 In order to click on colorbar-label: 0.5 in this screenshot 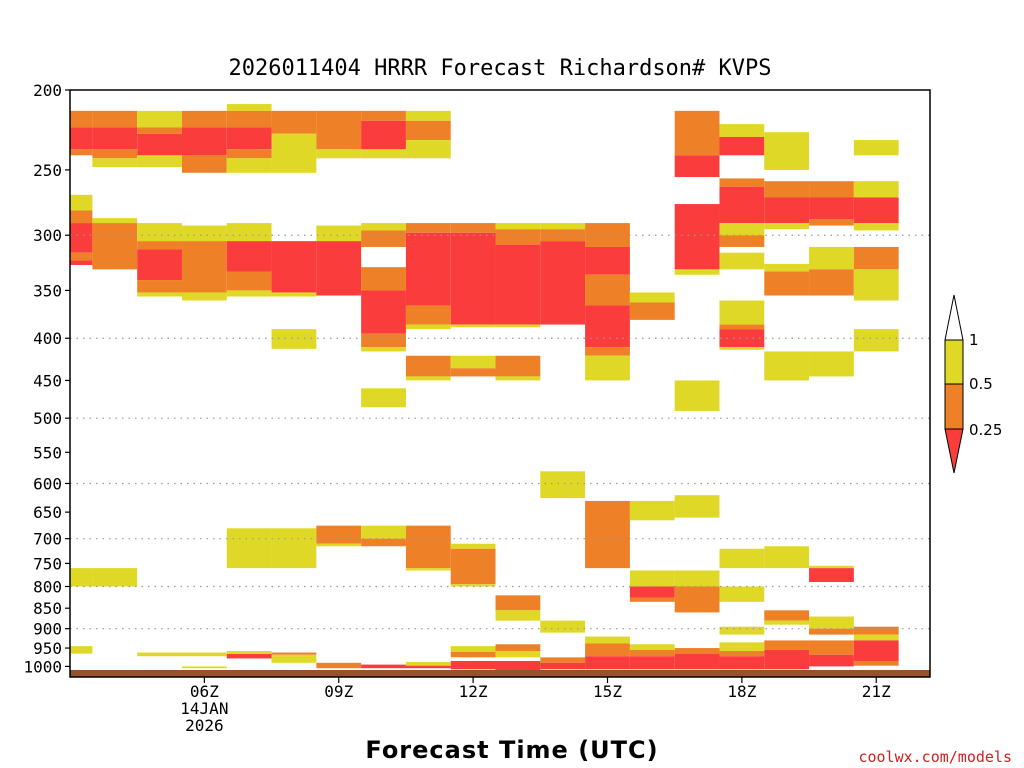, I will do `click(981, 384)`.